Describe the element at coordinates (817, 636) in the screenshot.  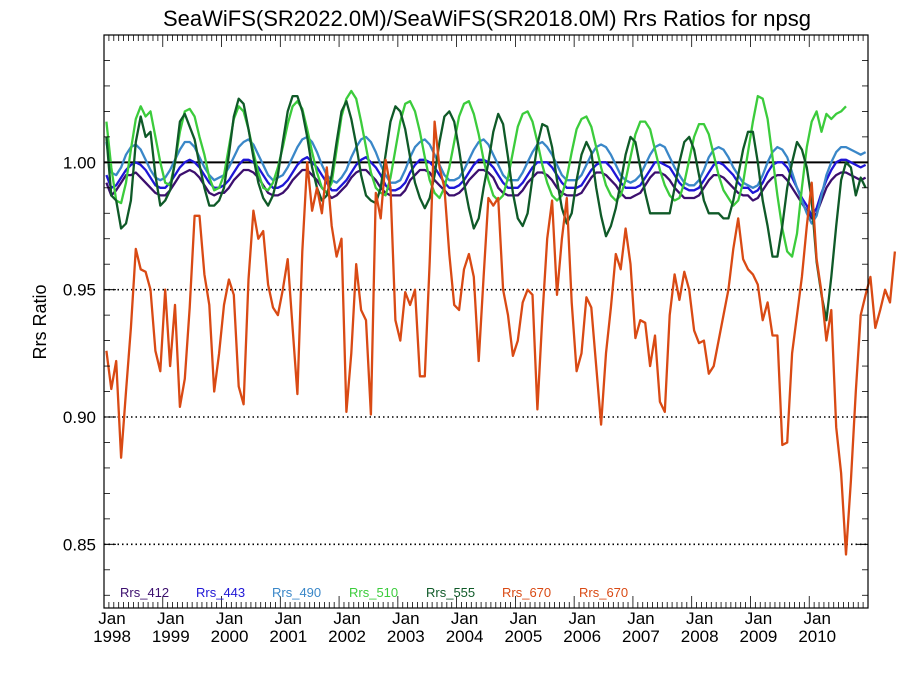
I see `x-tick-label-year: 2010` at that location.